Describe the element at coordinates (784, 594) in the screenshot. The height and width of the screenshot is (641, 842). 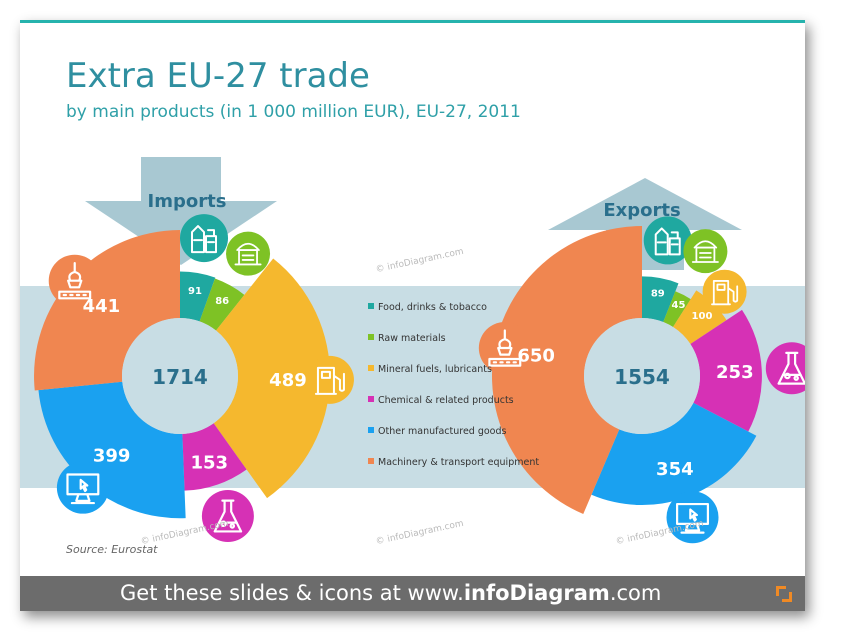
I see `brand-logo-icon` at that location.